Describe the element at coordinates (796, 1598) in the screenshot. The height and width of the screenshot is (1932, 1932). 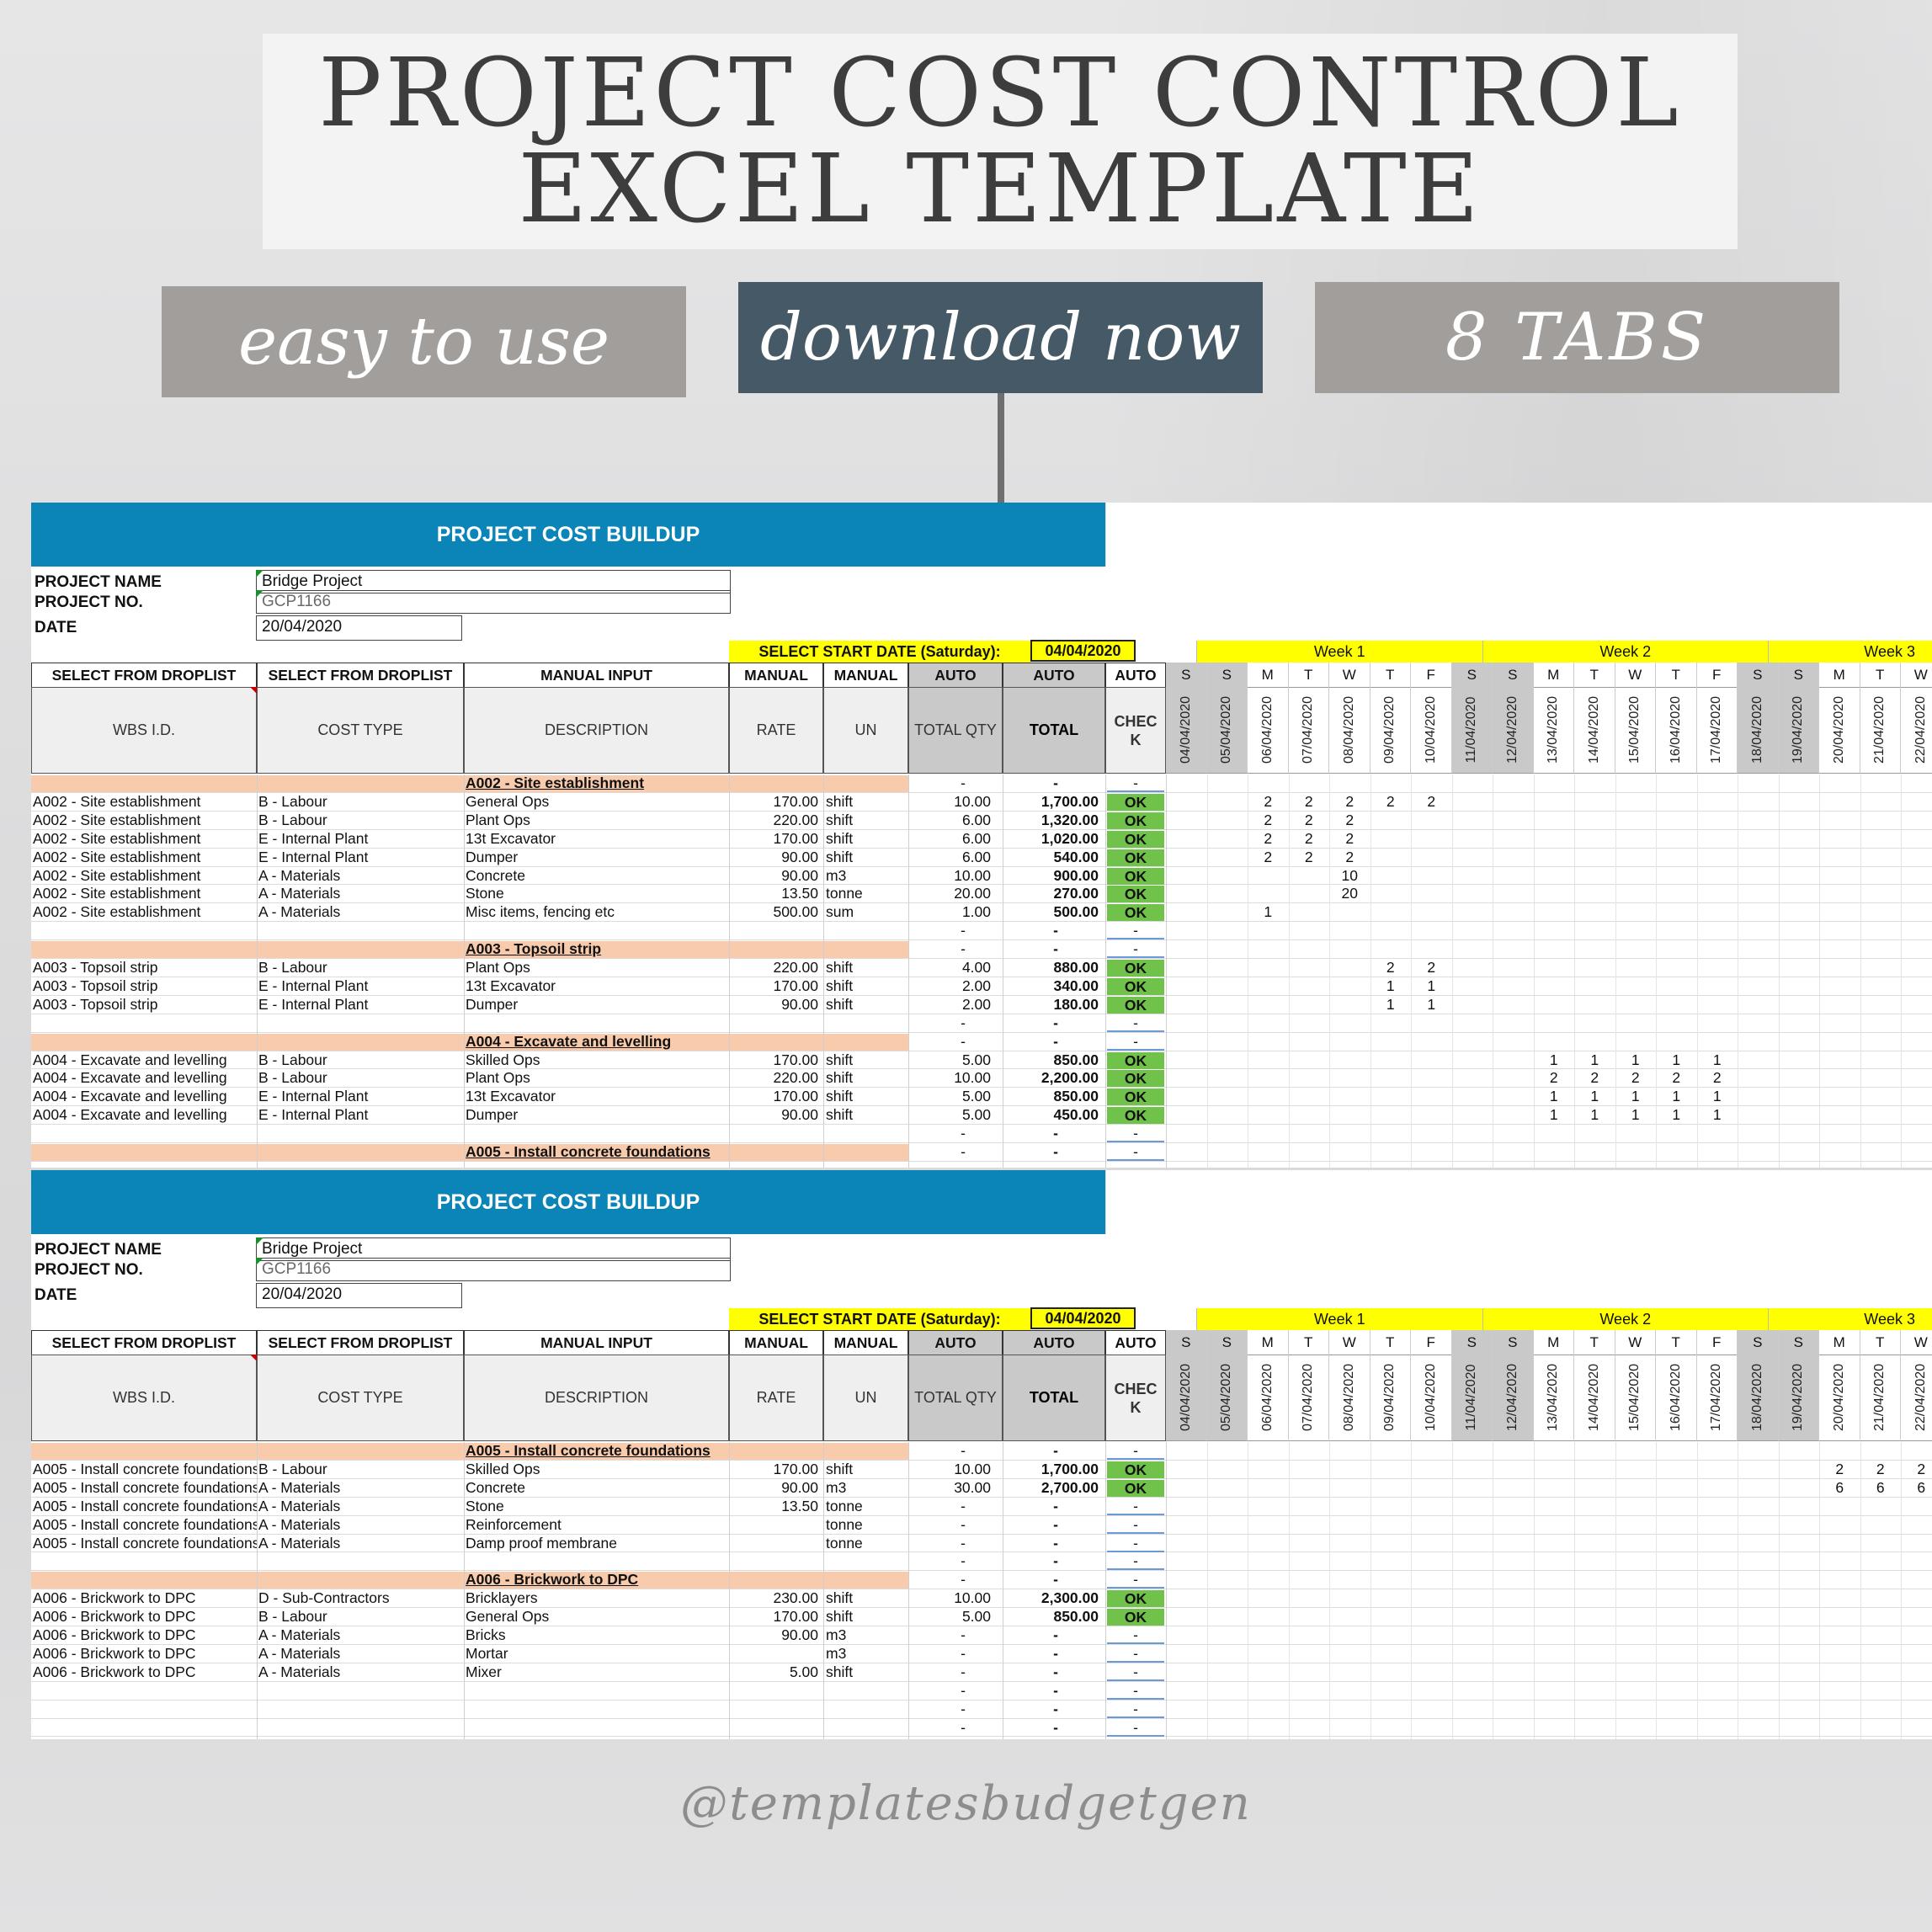
I see `rate-cell: 230.00` at that location.